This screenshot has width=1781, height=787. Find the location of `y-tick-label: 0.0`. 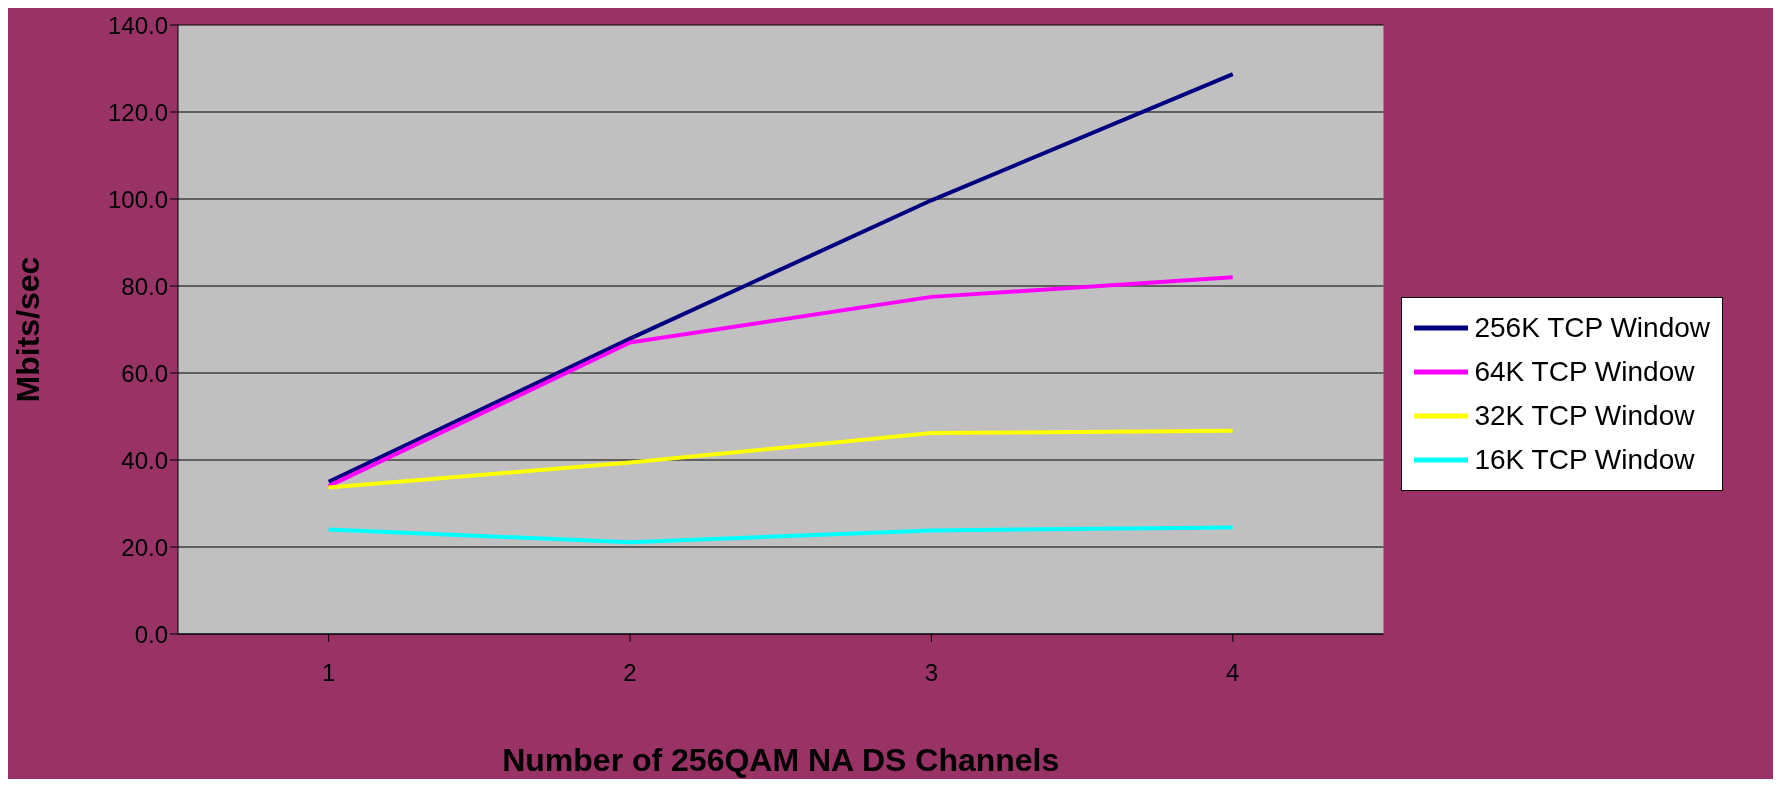

y-tick-label: 0.0 is located at coordinates (151, 634).